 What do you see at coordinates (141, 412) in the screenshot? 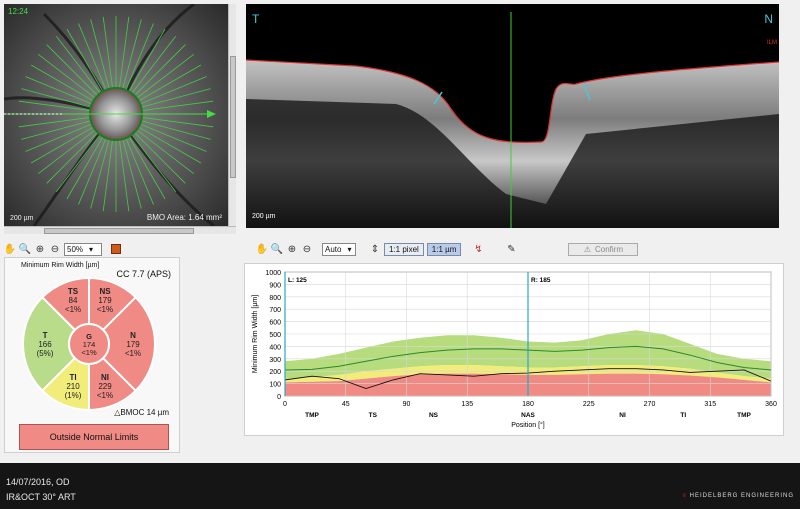
I see `bmoc-label: △BMOC 14 µm` at bounding box center [141, 412].